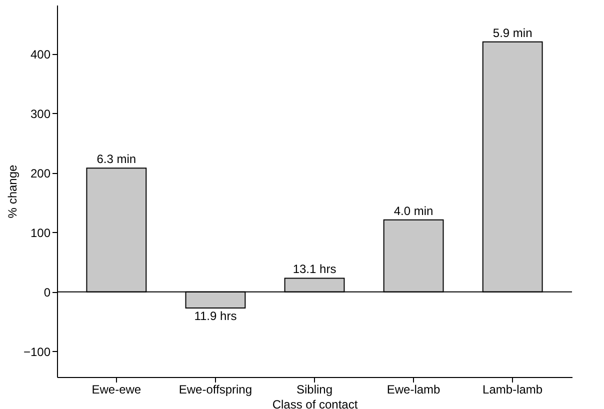 This screenshot has width=604, height=409. I want to click on x-tick-label: Ewe-offspring, so click(215, 389).